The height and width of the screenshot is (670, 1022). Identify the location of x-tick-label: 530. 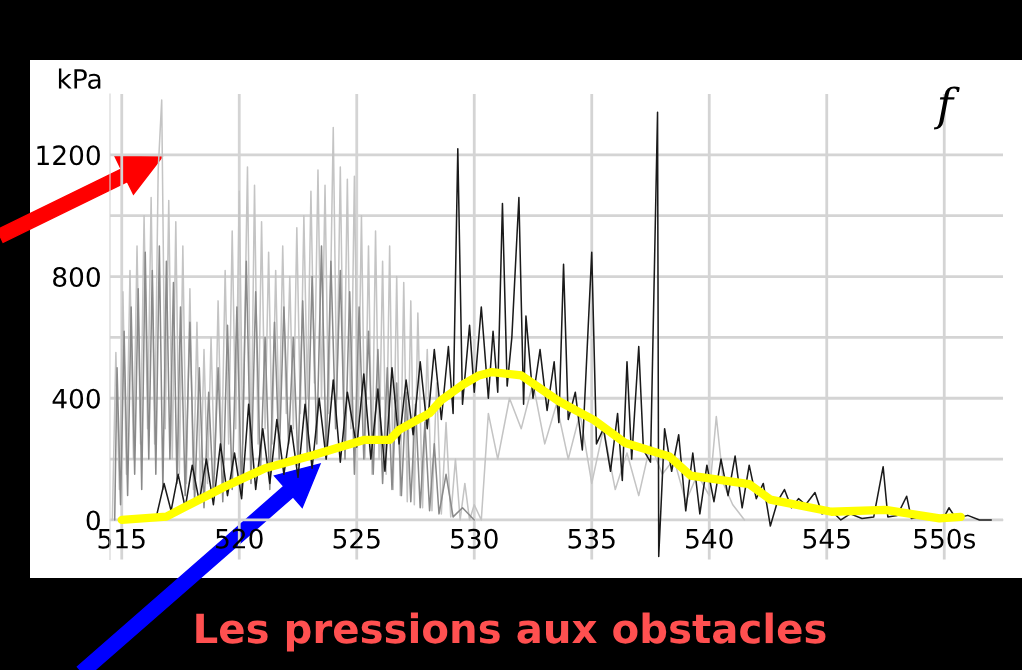
(474, 538).